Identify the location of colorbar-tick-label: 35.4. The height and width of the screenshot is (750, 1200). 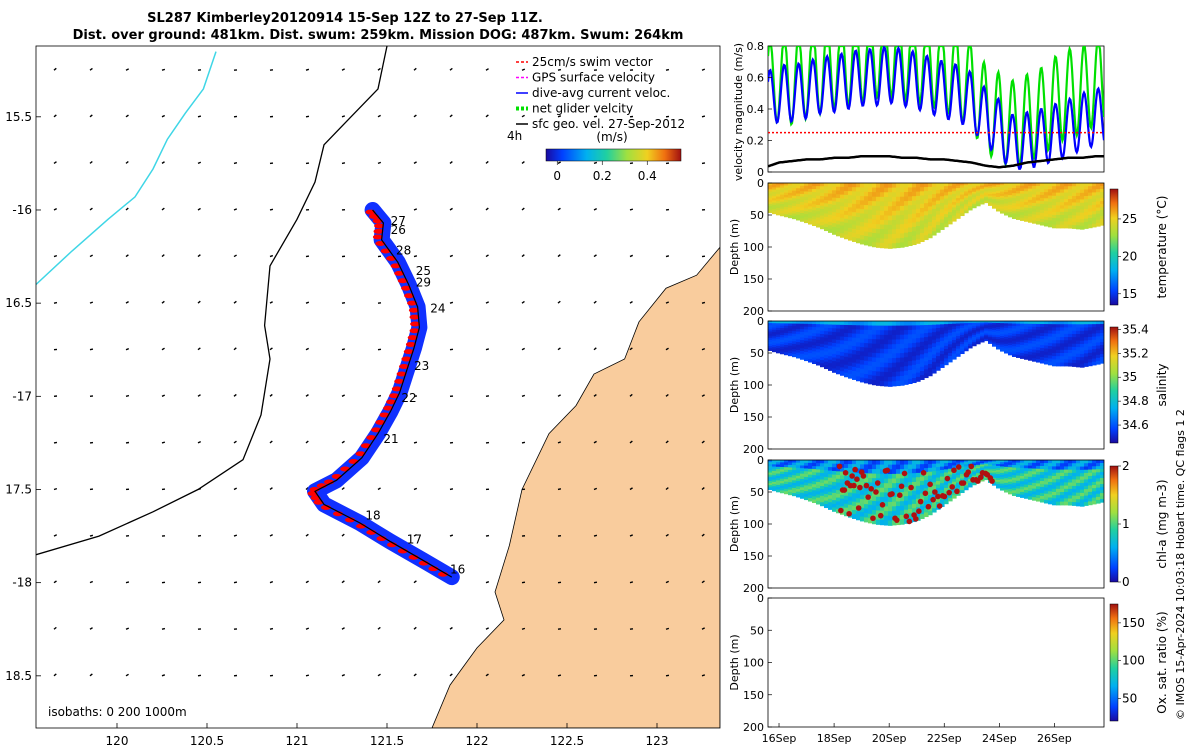
(1135, 329).